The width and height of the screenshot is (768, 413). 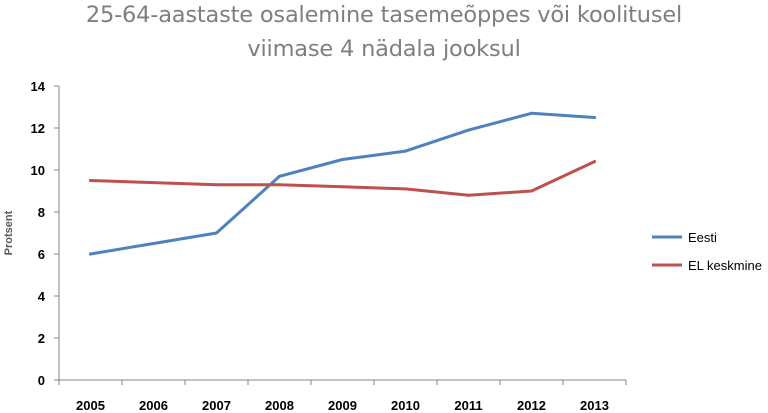 I want to click on series-line-el-keskmine, so click(x=342, y=178).